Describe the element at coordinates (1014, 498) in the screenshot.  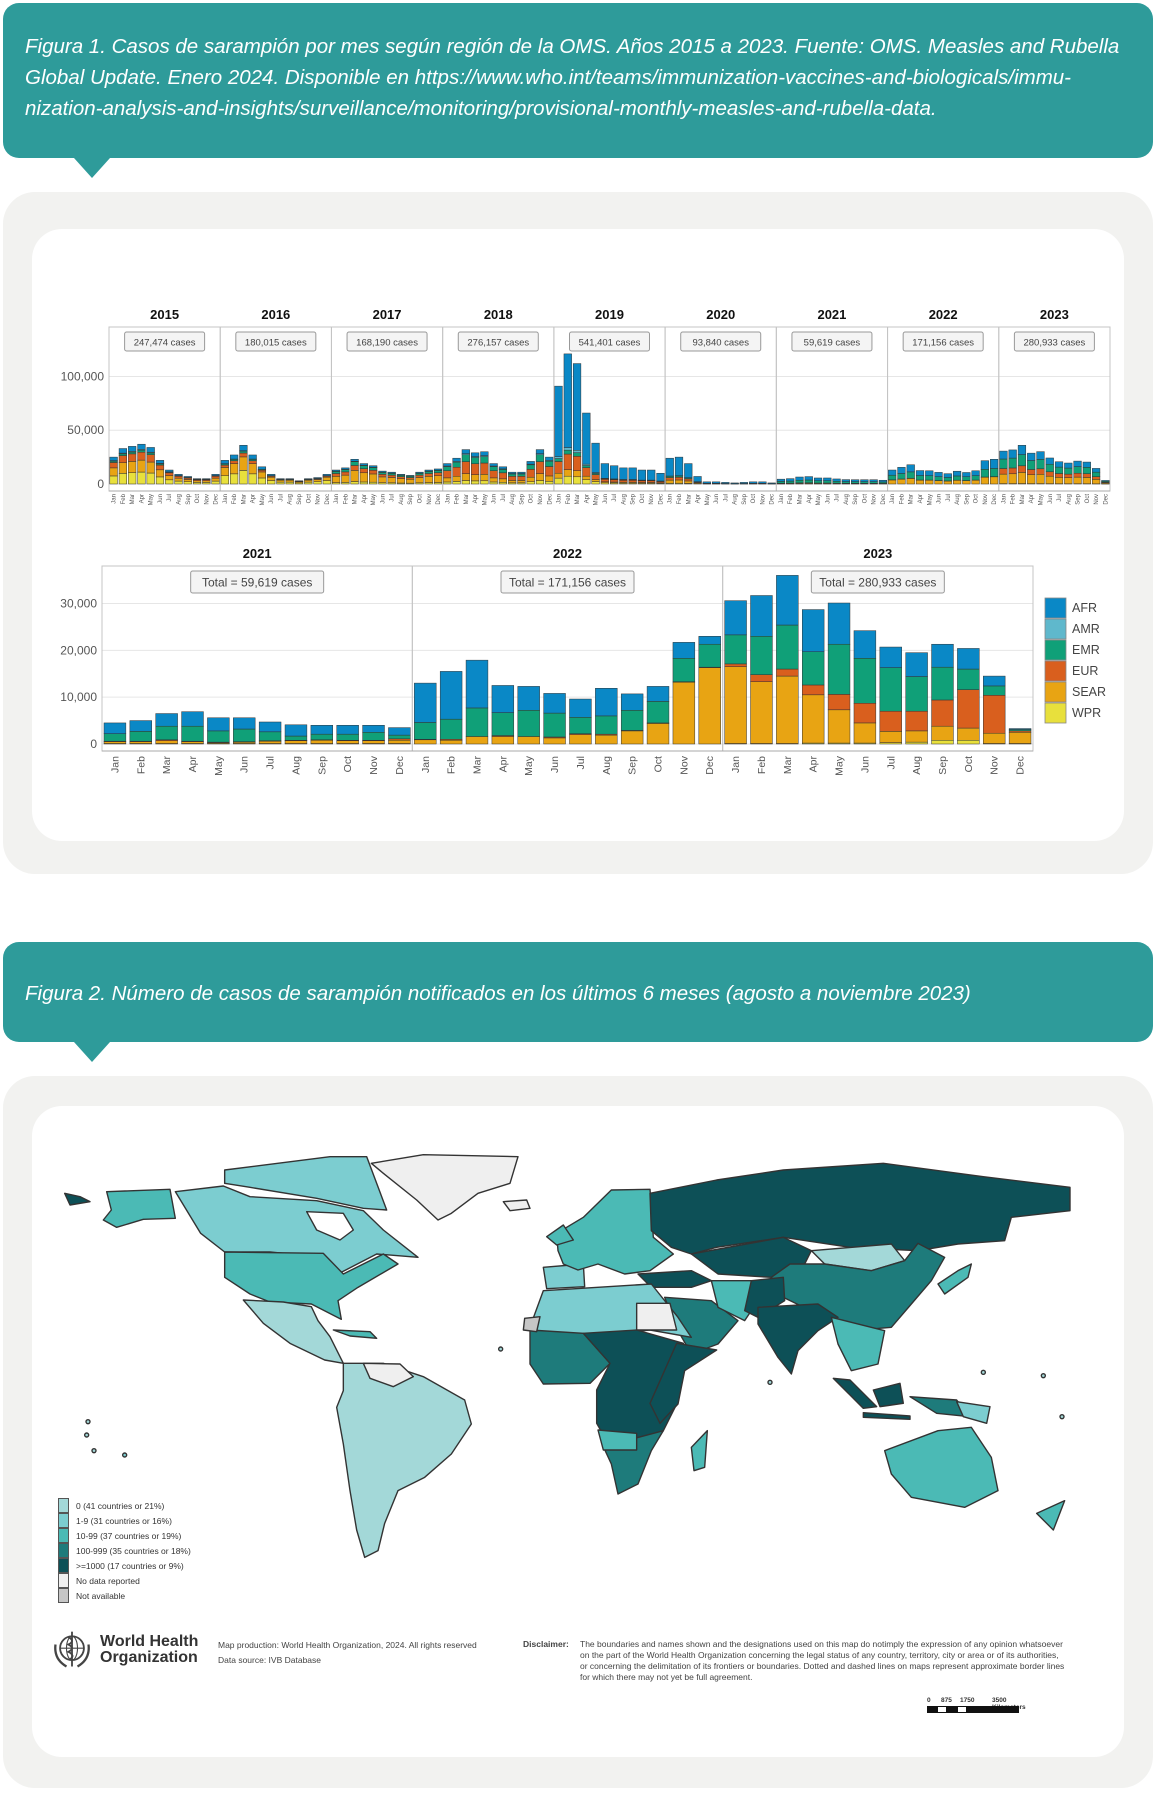
I see `month-tick-label: Feb` at that location.